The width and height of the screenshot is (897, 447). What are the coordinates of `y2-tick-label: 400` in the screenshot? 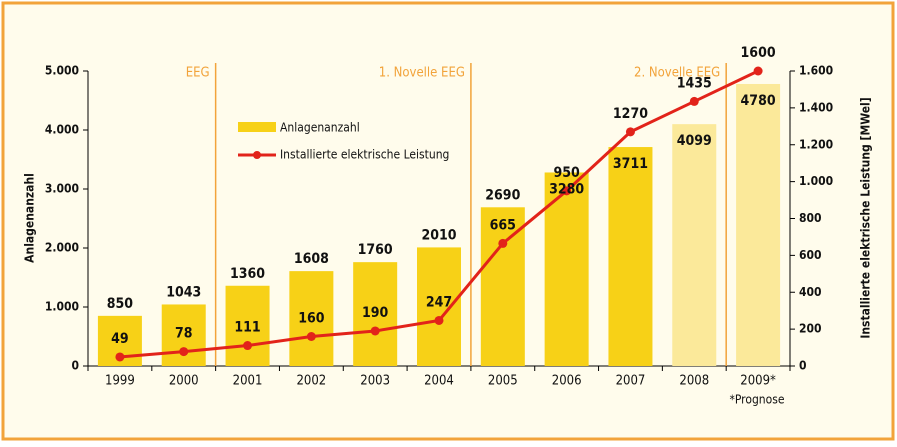 It's located at (810, 292).